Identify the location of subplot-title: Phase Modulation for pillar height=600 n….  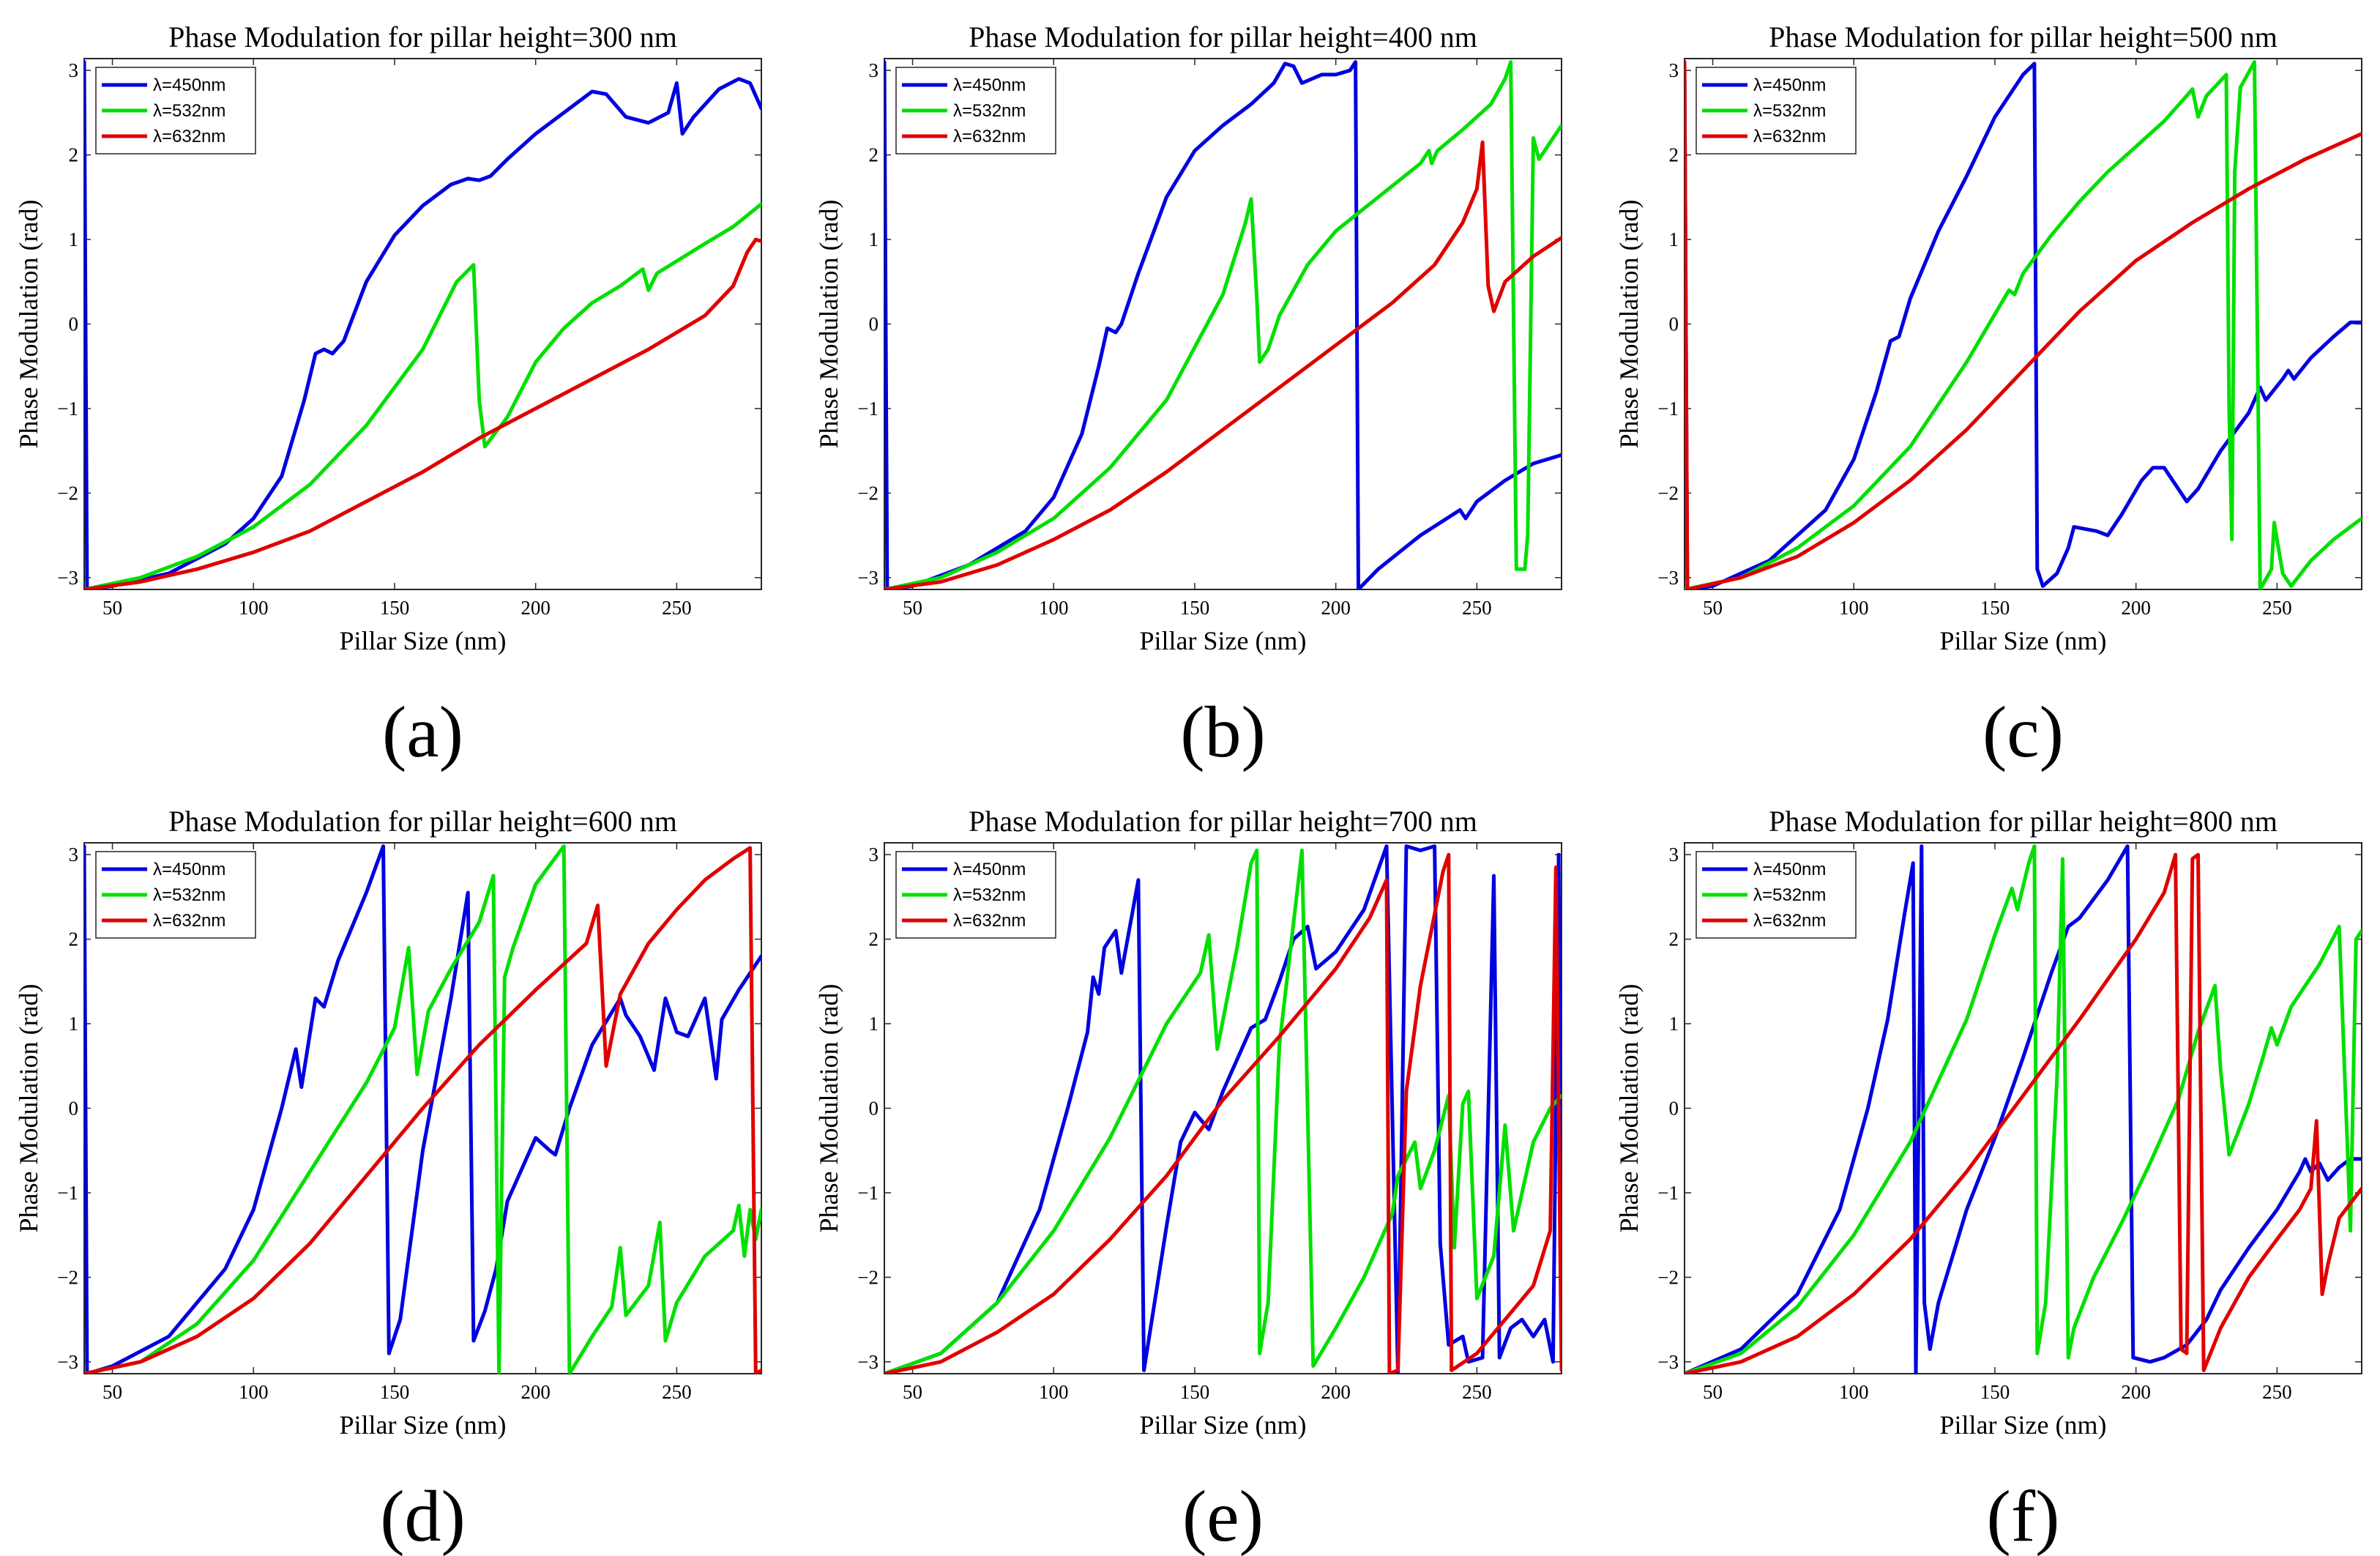
(422, 821).